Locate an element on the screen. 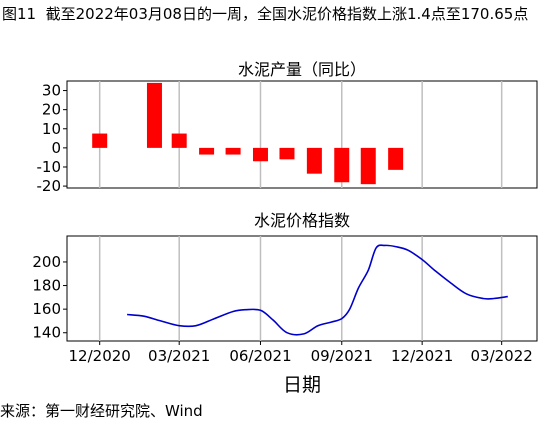  line-panel-title: 水泥价格指数 is located at coordinates (301, 220).